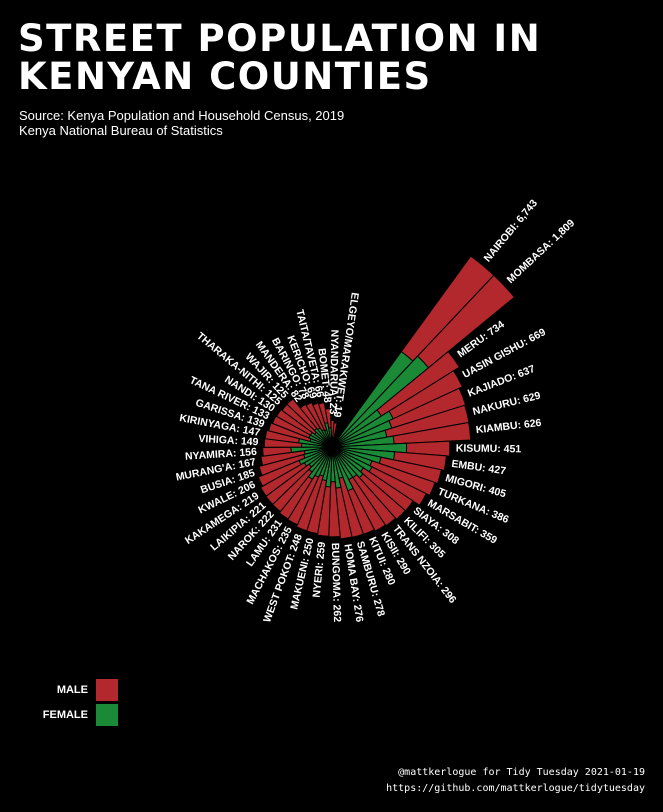  I want to click on bar-label-kiambu: KIAMBU: 626, so click(508, 426).